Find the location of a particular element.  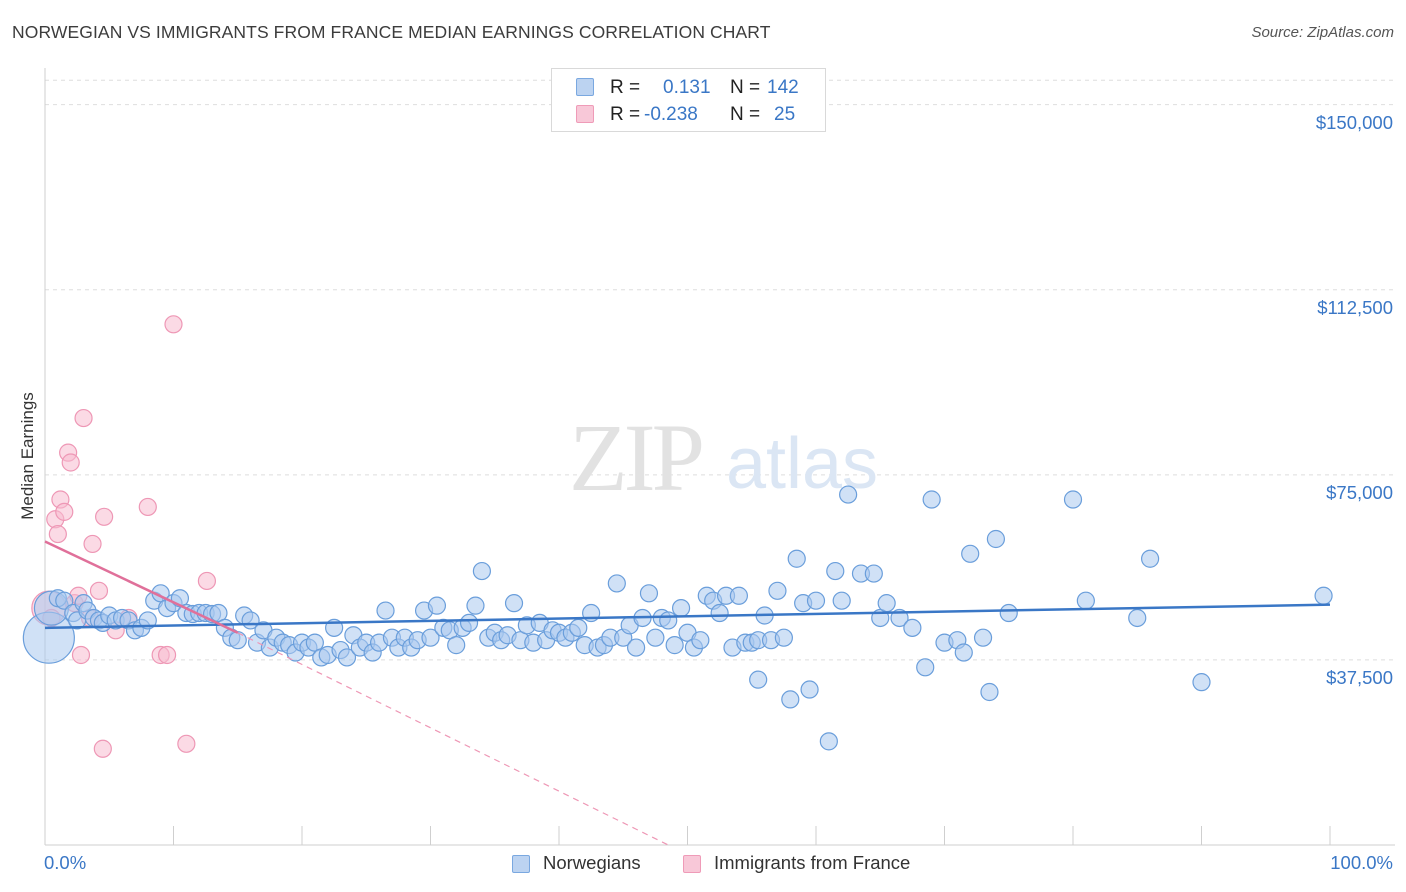

norwegian-trend-line is located at coordinates (687, 616).